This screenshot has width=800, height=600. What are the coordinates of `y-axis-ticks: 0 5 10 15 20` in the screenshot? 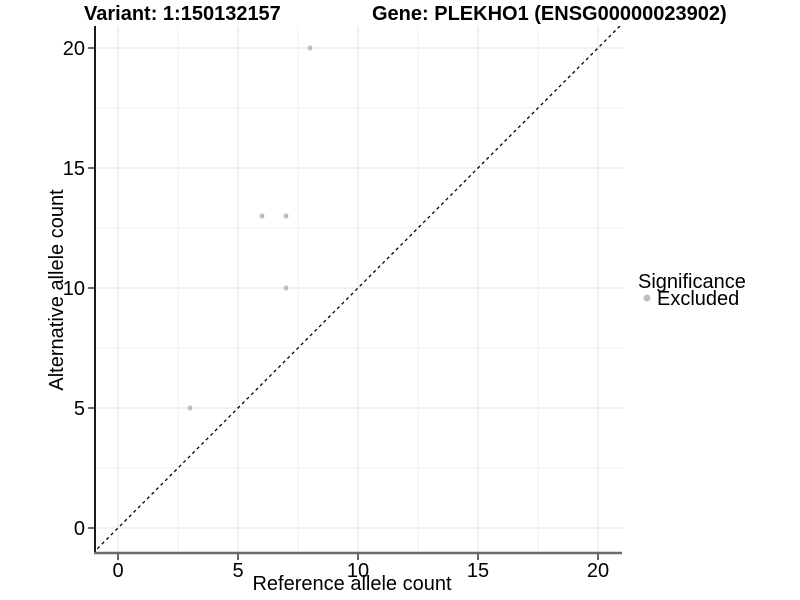 It's located at (78, 289).